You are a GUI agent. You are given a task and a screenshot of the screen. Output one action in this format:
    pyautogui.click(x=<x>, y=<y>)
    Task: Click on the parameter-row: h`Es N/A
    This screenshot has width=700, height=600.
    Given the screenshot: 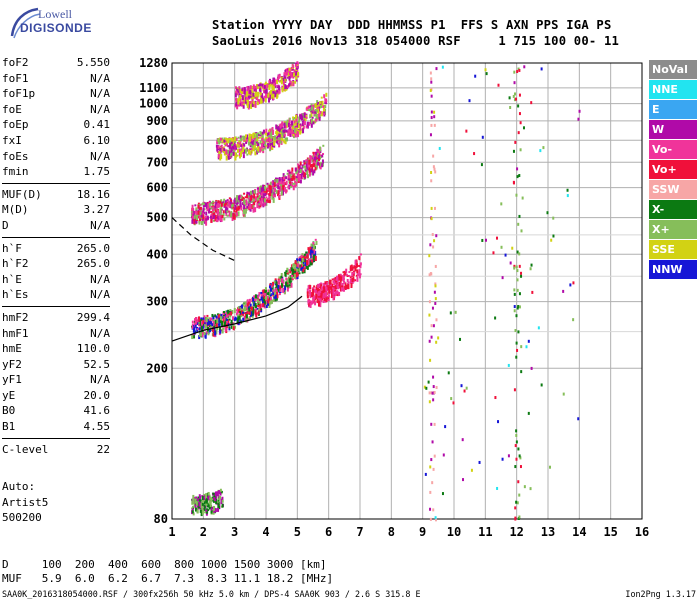 What is the action you would take?
    pyautogui.click(x=56, y=296)
    